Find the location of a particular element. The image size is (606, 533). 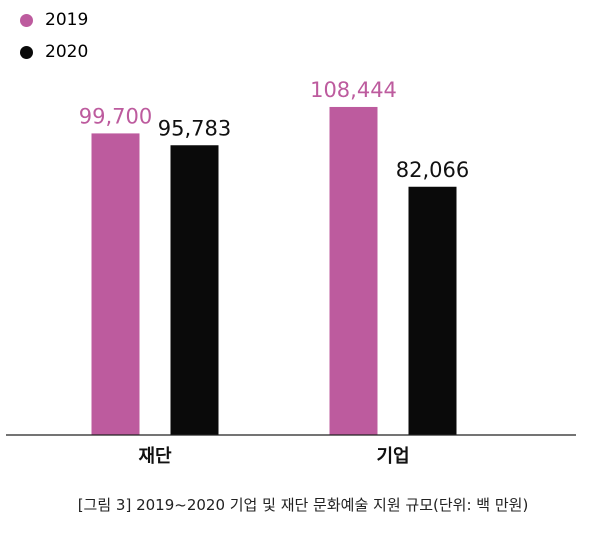

x-tick-label-1: 기업 is located at coordinates (392, 456).